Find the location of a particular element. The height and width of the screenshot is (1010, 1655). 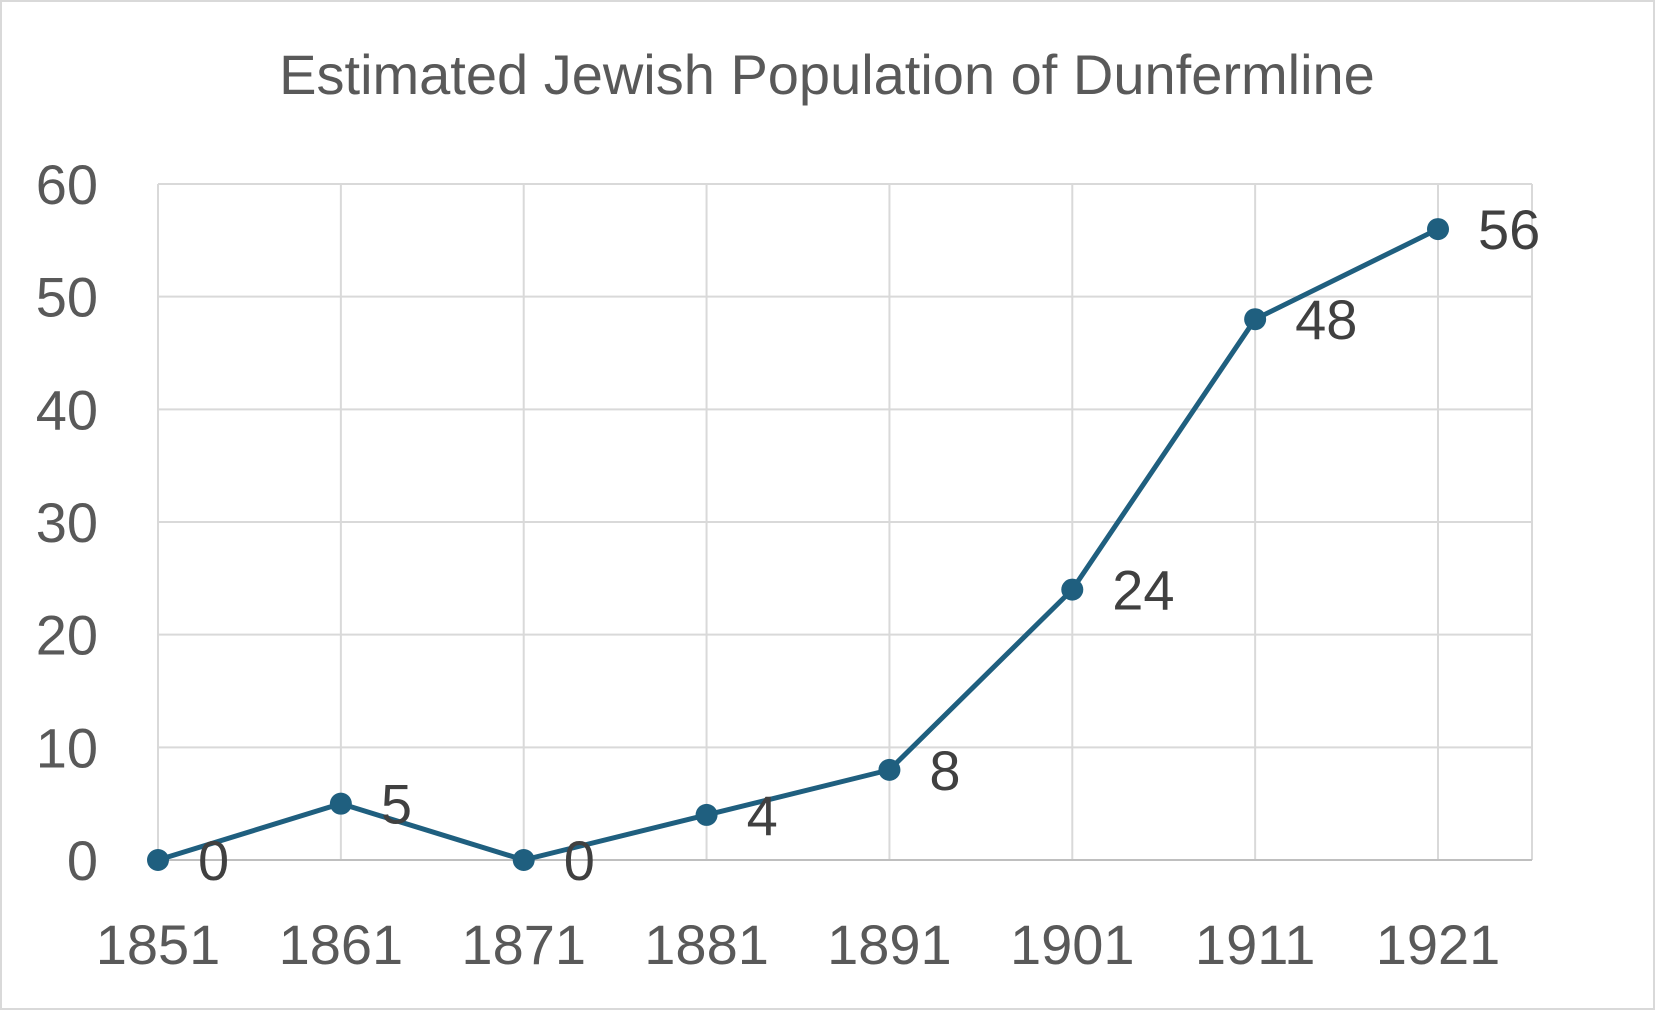

y-tick-label: 60 is located at coordinates (67, 184).